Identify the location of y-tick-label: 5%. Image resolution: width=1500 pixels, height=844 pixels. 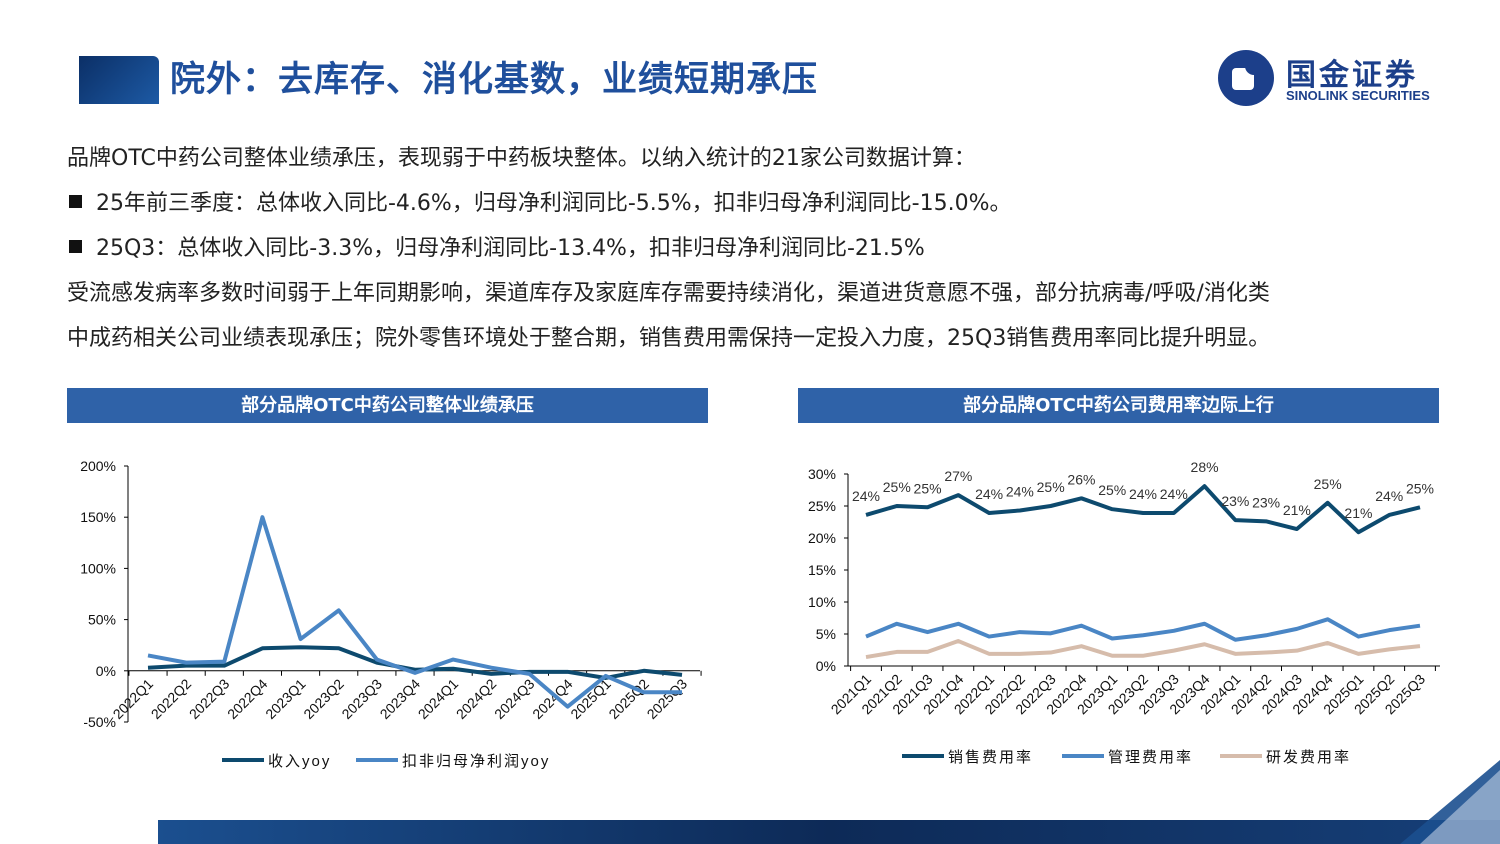
(826, 634).